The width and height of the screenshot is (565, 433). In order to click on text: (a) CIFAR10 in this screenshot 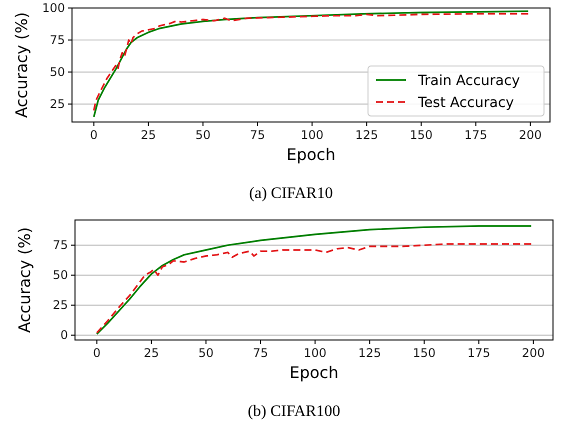, I will do `click(291, 193)`.